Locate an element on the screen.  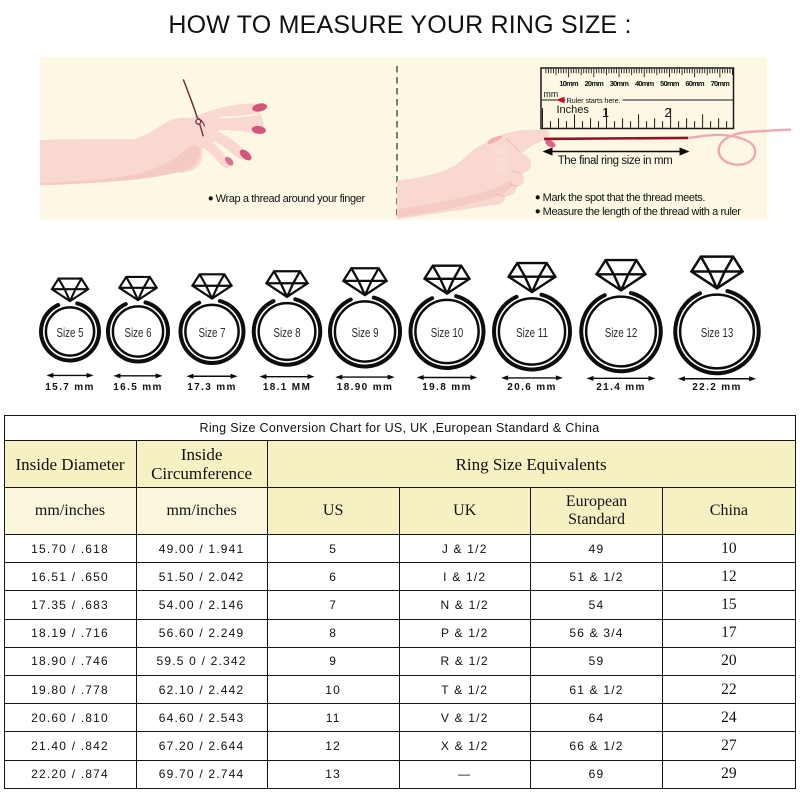
svg-text: 30mm is located at coordinates (620, 83).